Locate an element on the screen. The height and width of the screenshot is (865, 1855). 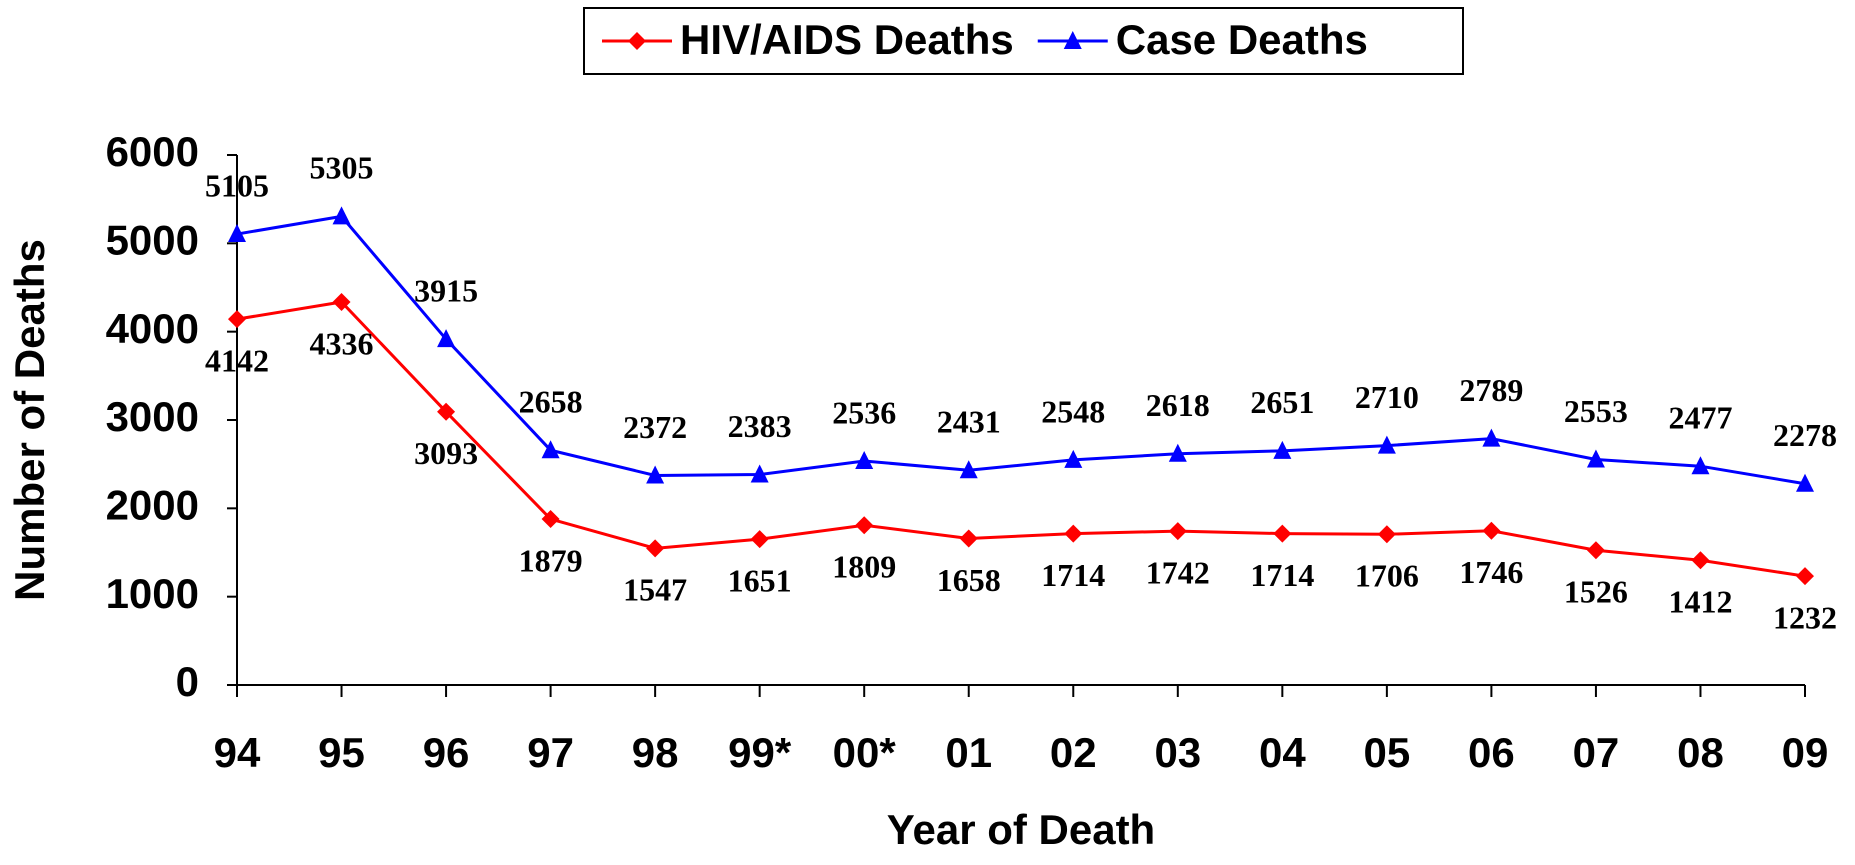
data-label: 2383 is located at coordinates (760, 426).